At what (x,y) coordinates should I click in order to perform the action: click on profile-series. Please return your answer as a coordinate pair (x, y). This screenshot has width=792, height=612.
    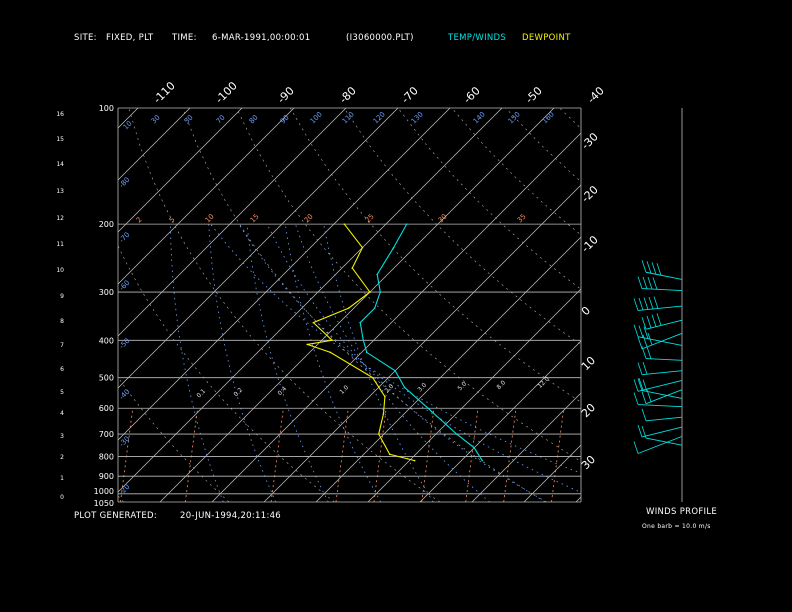
    Looking at the image, I should click on (395, 342).